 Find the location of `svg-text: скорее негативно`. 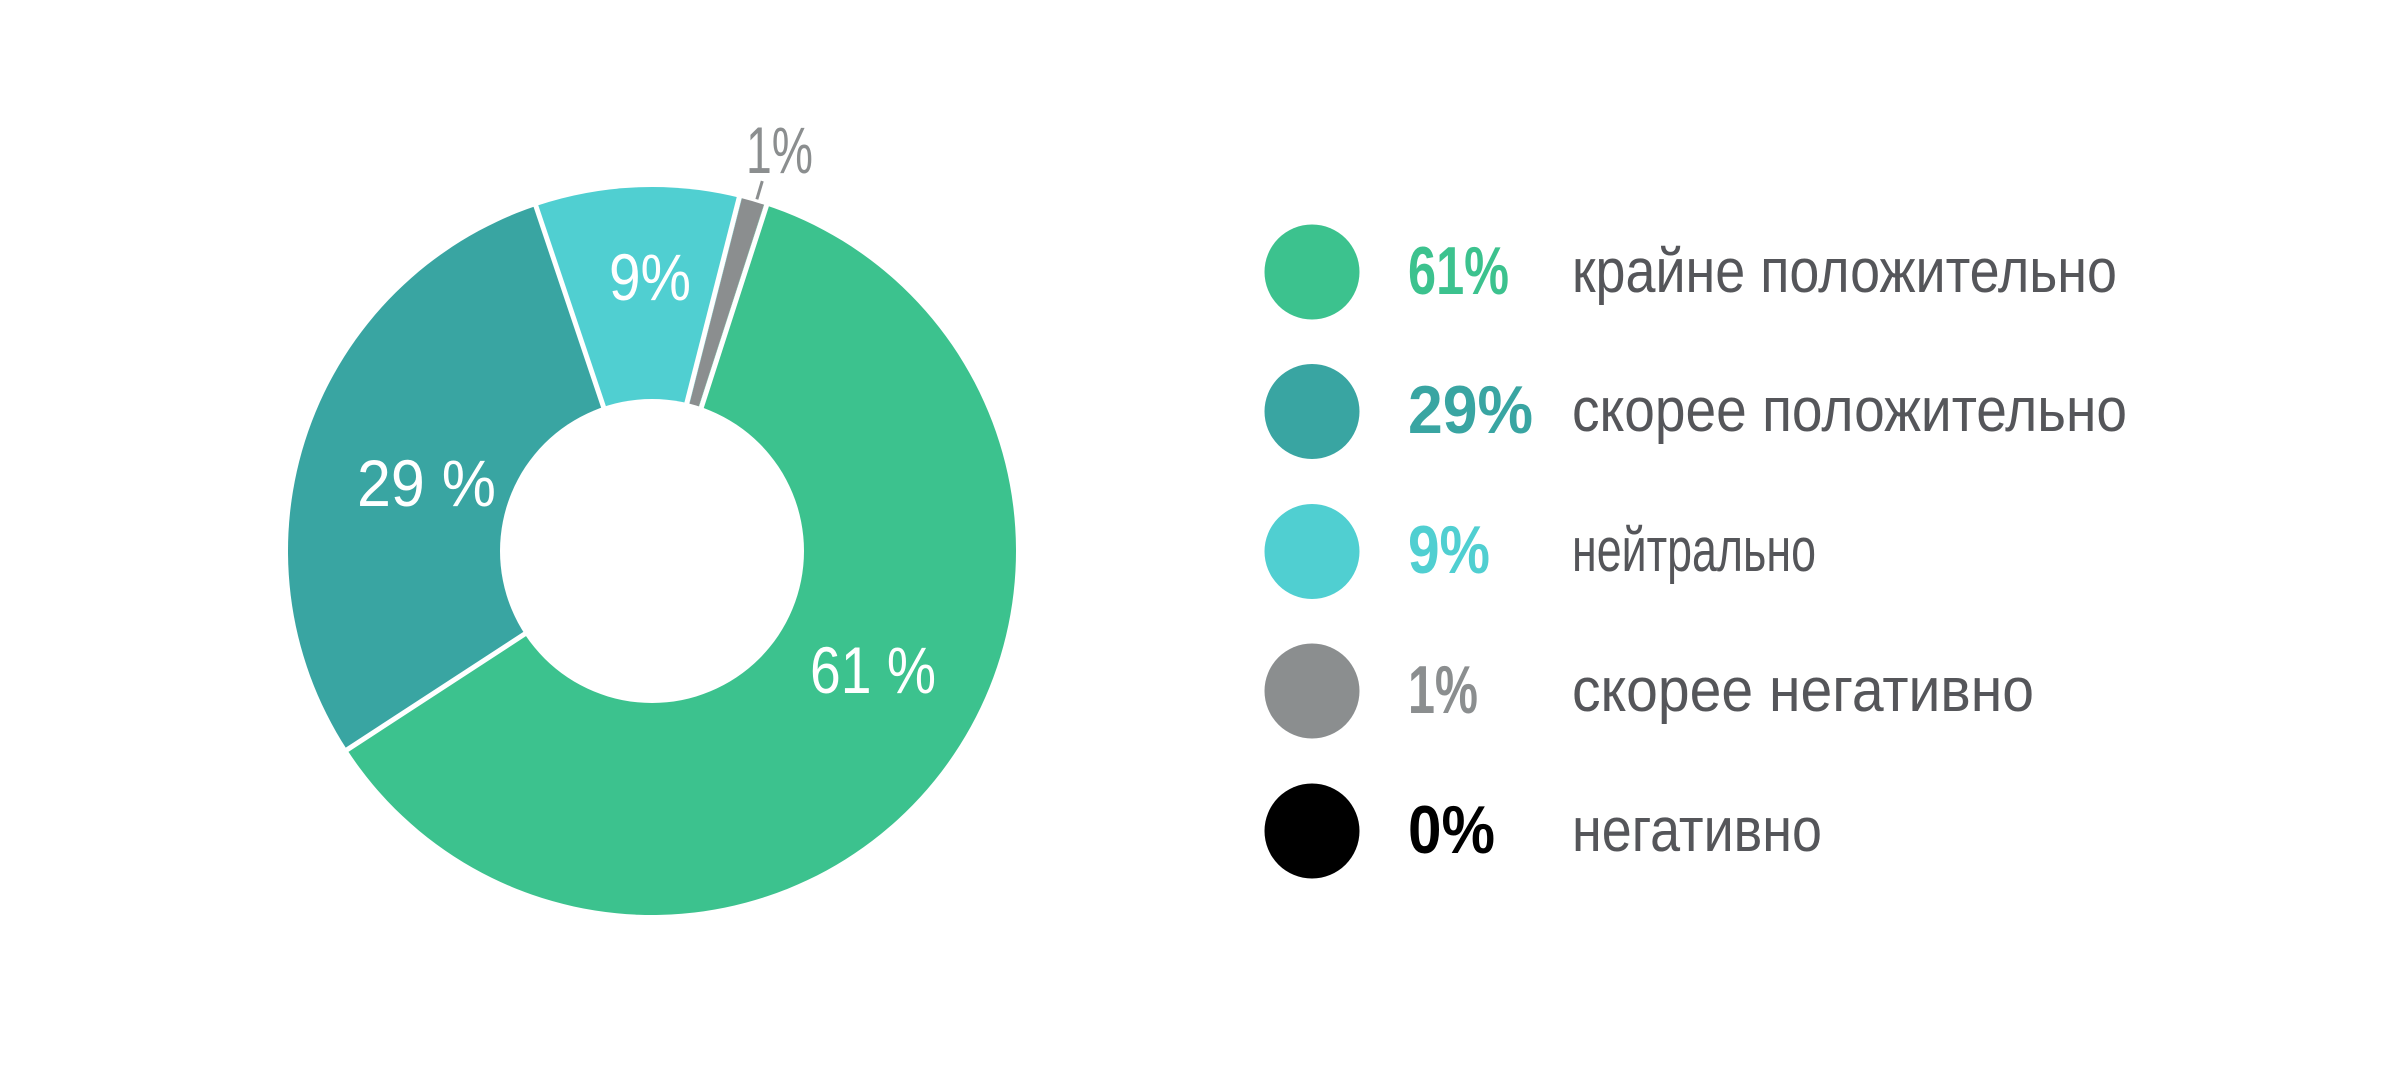

svg-text: скорее негативно is located at coordinates (1803, 690).